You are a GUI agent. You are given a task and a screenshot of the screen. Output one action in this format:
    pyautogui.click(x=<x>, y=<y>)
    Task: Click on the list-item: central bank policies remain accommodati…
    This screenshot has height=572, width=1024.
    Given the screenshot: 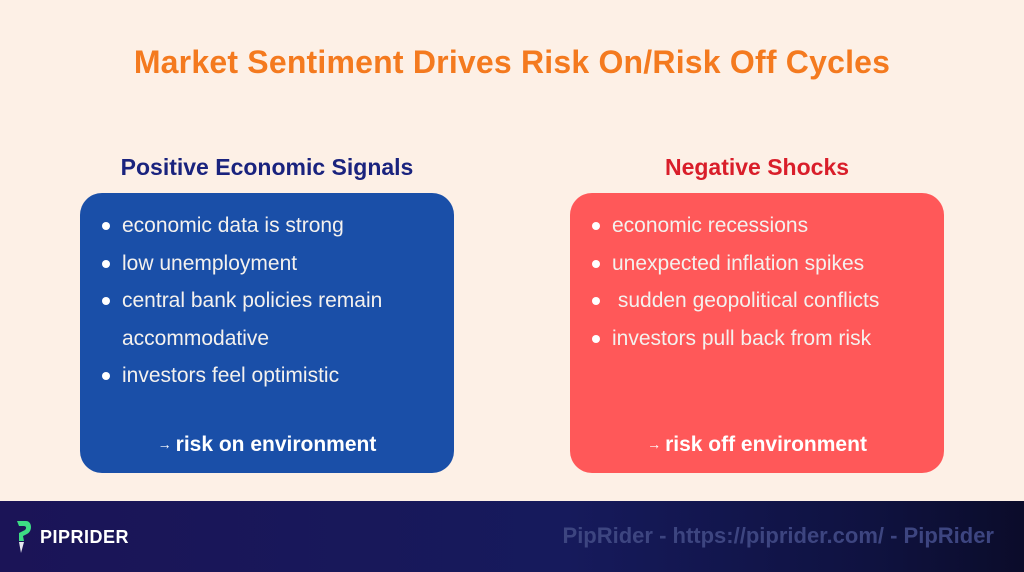 What is the action you would take?
    pyautogui.click(x=277, y=319)
    